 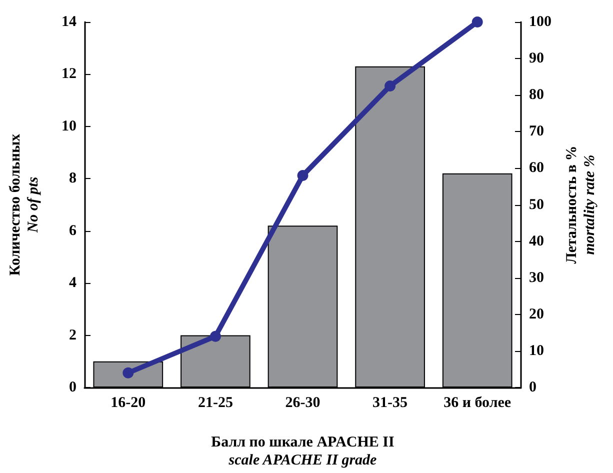 What do you see at coordinates (532, 388) in the screenshot?
I see `y2-tick-label: 0` at bounding box center [532, 388].